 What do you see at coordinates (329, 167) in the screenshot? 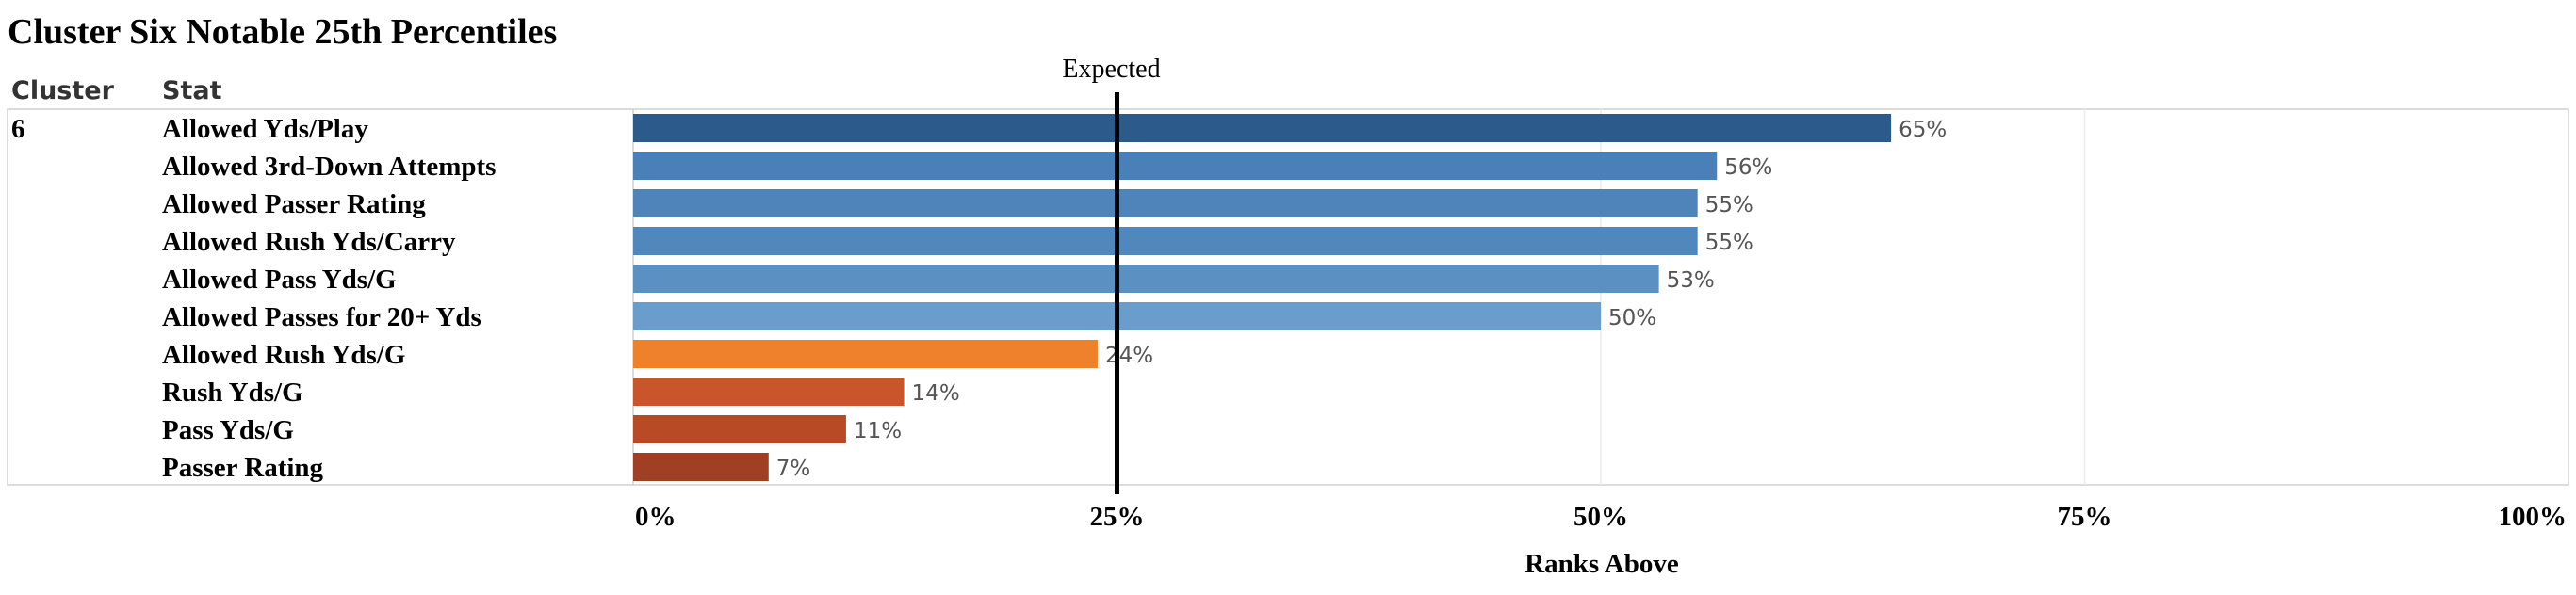
I see `category-label: Allowed 3rd-Down Attempts` at bounding box center [329, 167].